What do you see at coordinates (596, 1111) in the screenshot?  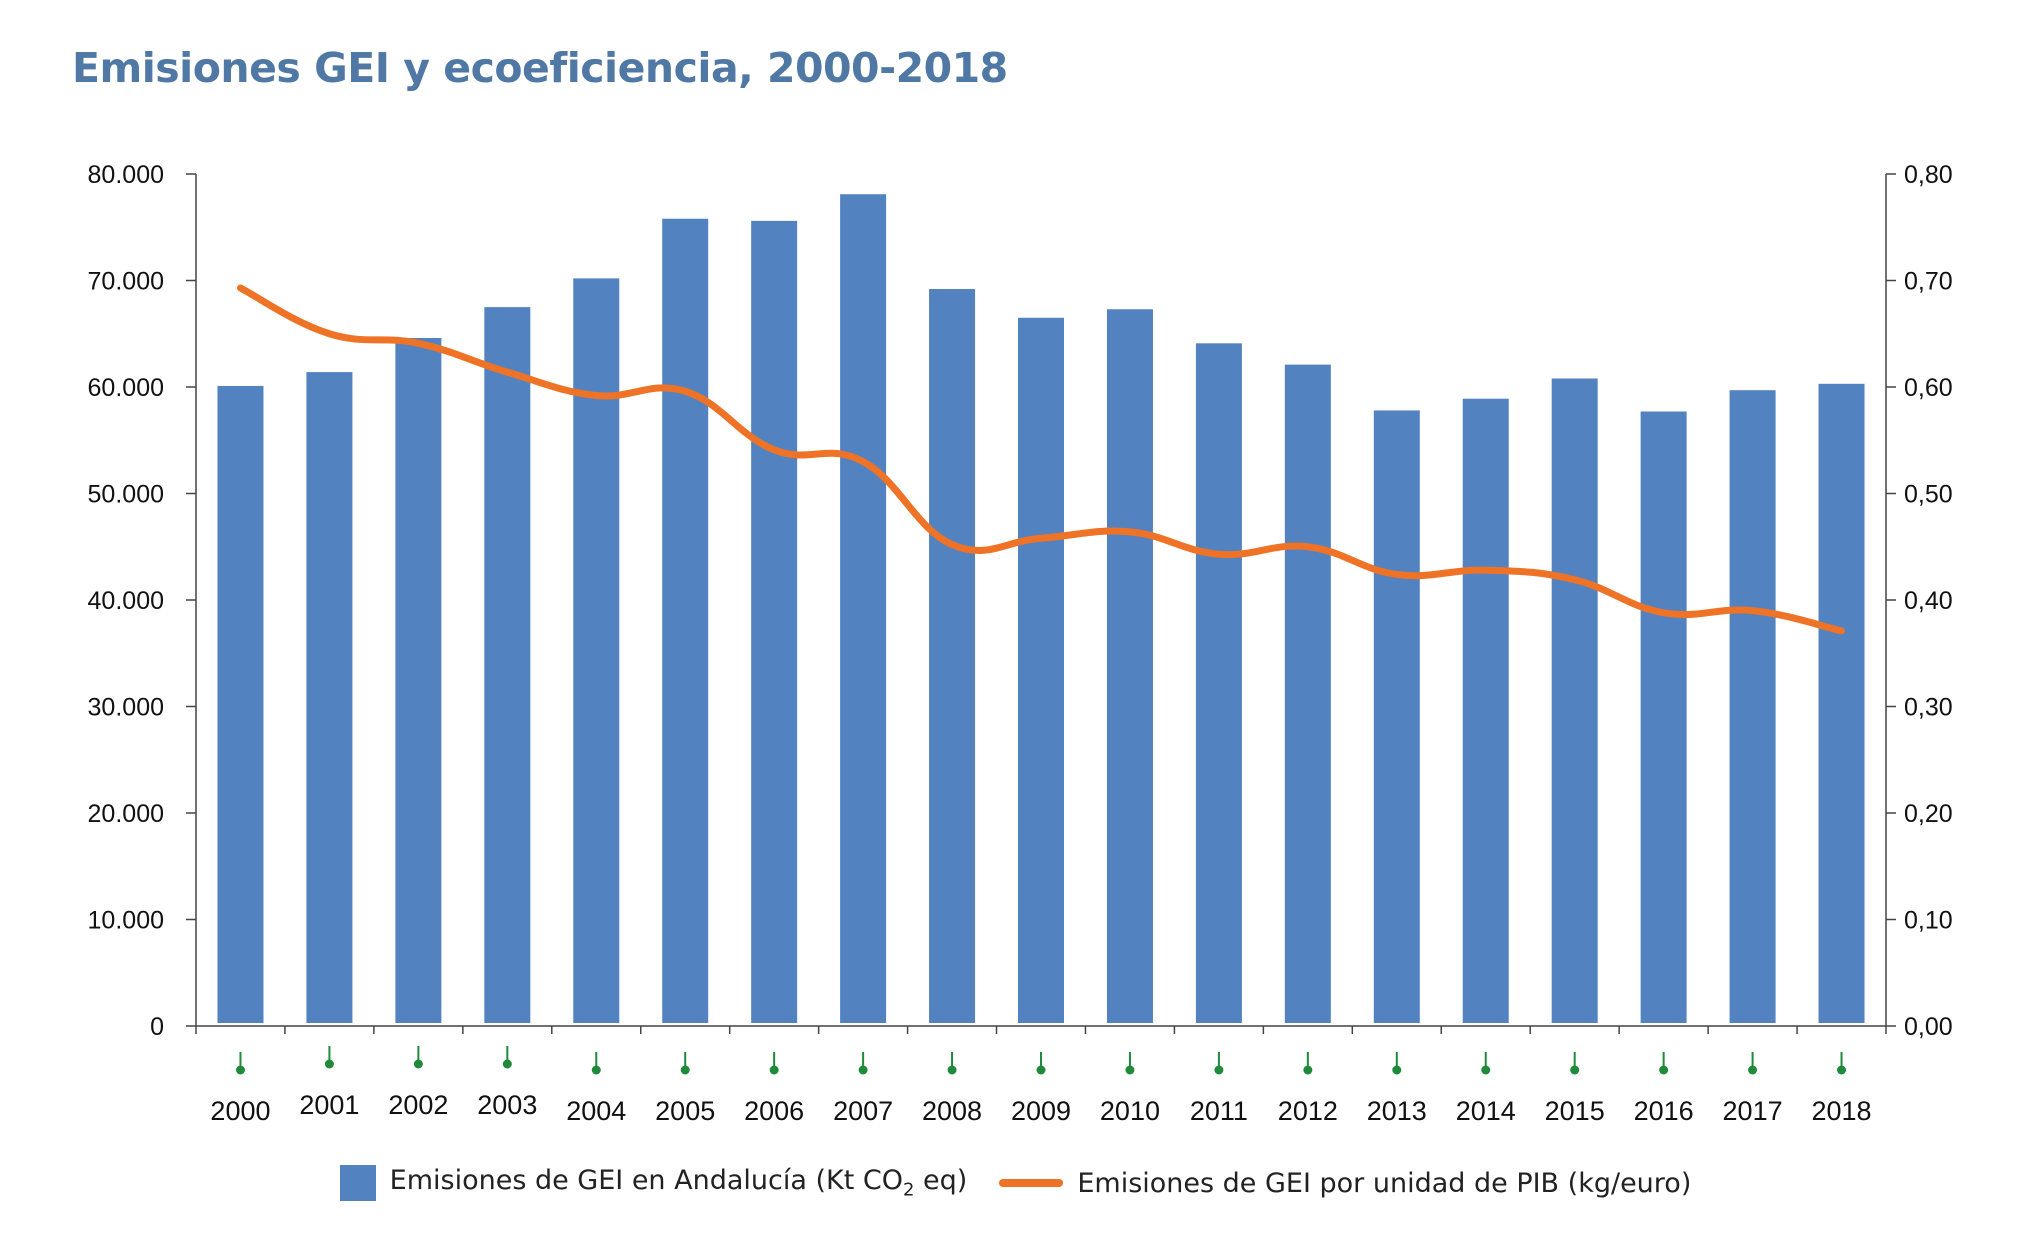 I see `x-tick-label: 2004` at bounding box center [596, 1111].